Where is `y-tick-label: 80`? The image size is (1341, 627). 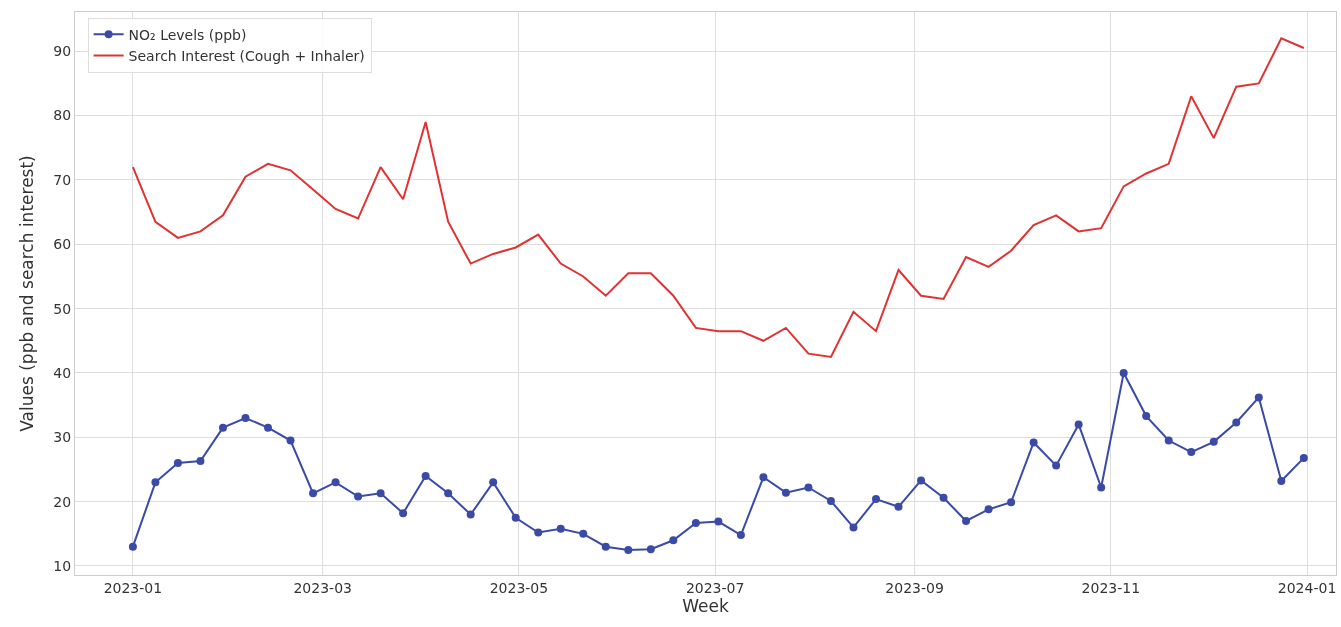 y-tick-label: 80 is located at coordinates (62, 115).